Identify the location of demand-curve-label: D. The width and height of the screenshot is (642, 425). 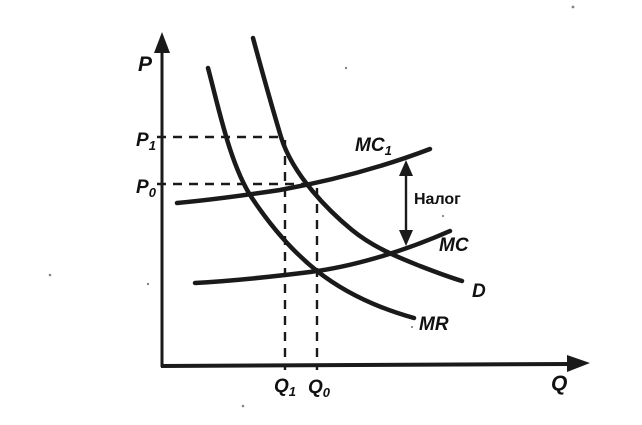
(479, 291).